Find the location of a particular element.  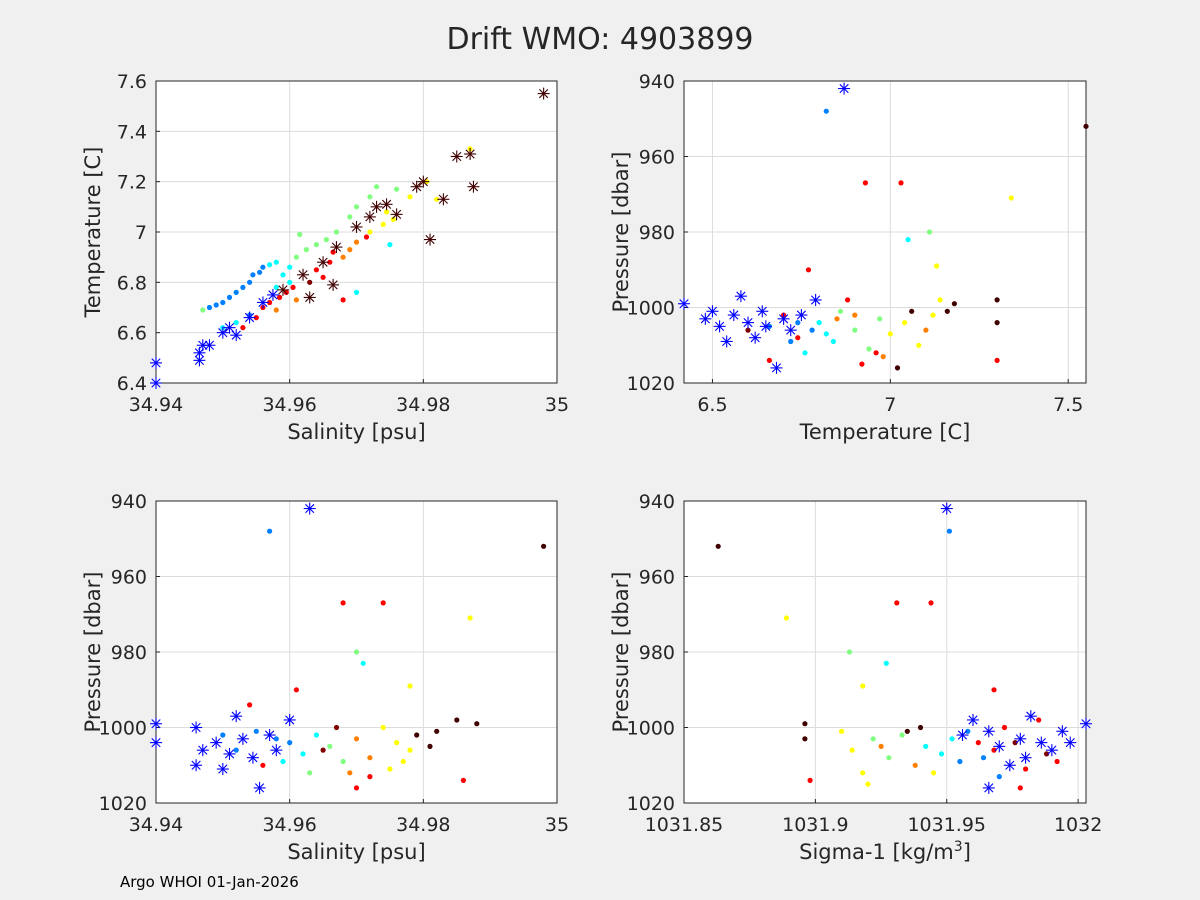

x-tick-label: 35 is located at coordinates (557, 825).